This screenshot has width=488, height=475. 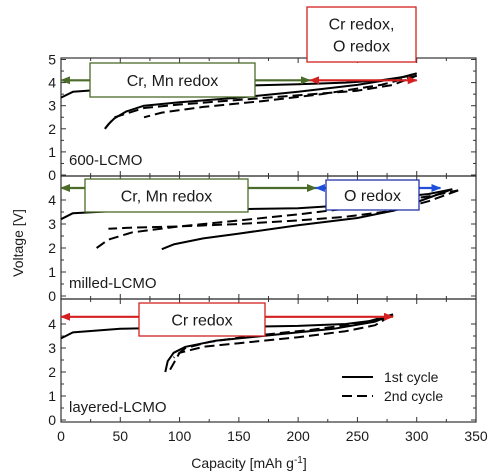 What do you see at coordinates (180, 436) in the screenshot?
I see `x-tick-label: 100` at bounding box center [180, 436].